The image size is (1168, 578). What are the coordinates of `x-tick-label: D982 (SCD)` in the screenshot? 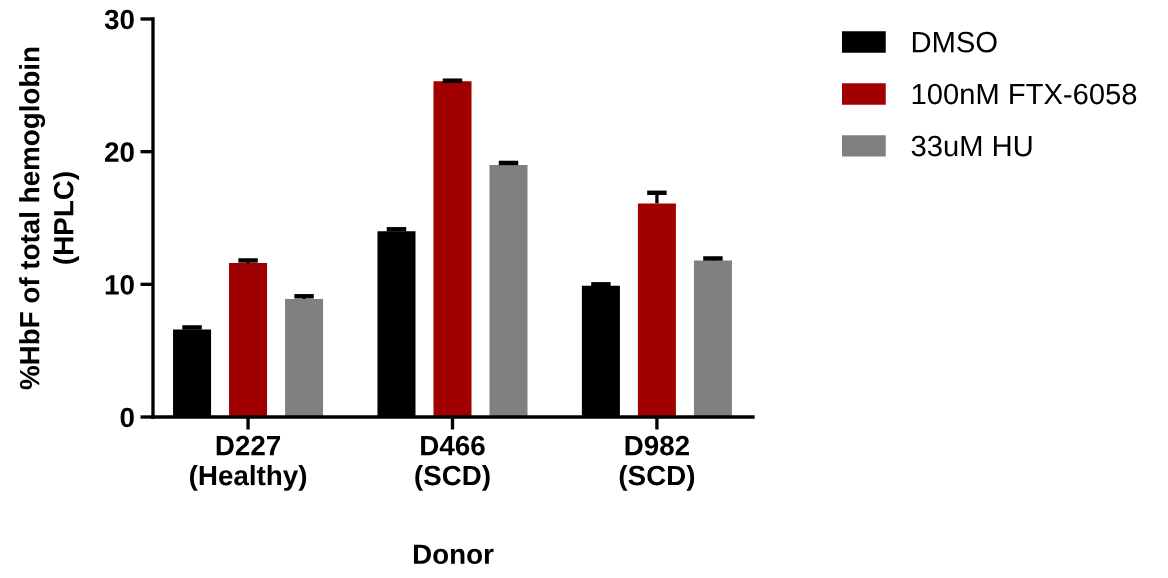 It's located at (657, 463).